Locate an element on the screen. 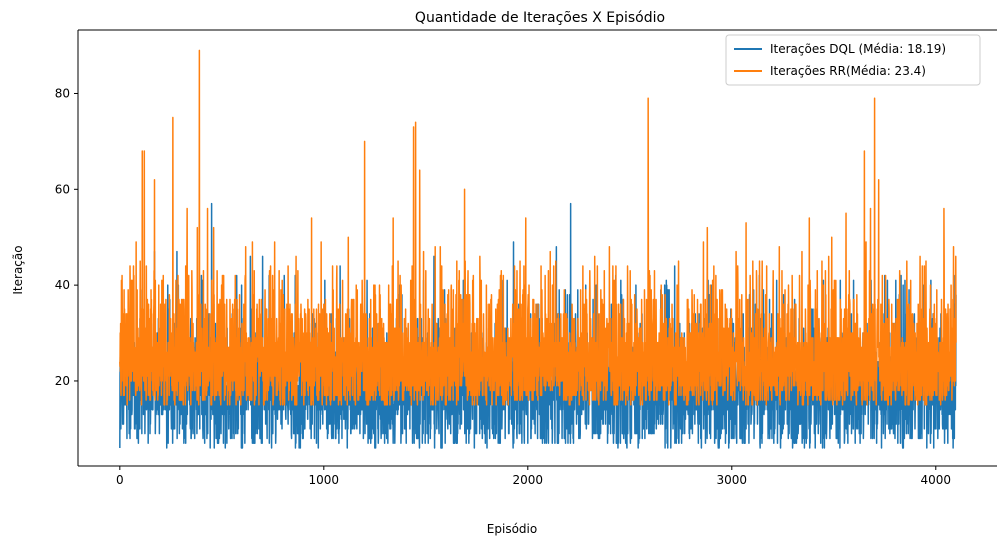 The height and width of the screenshot is (547, 997). y-tick-label: 80 is located at coordinates (62, 93).